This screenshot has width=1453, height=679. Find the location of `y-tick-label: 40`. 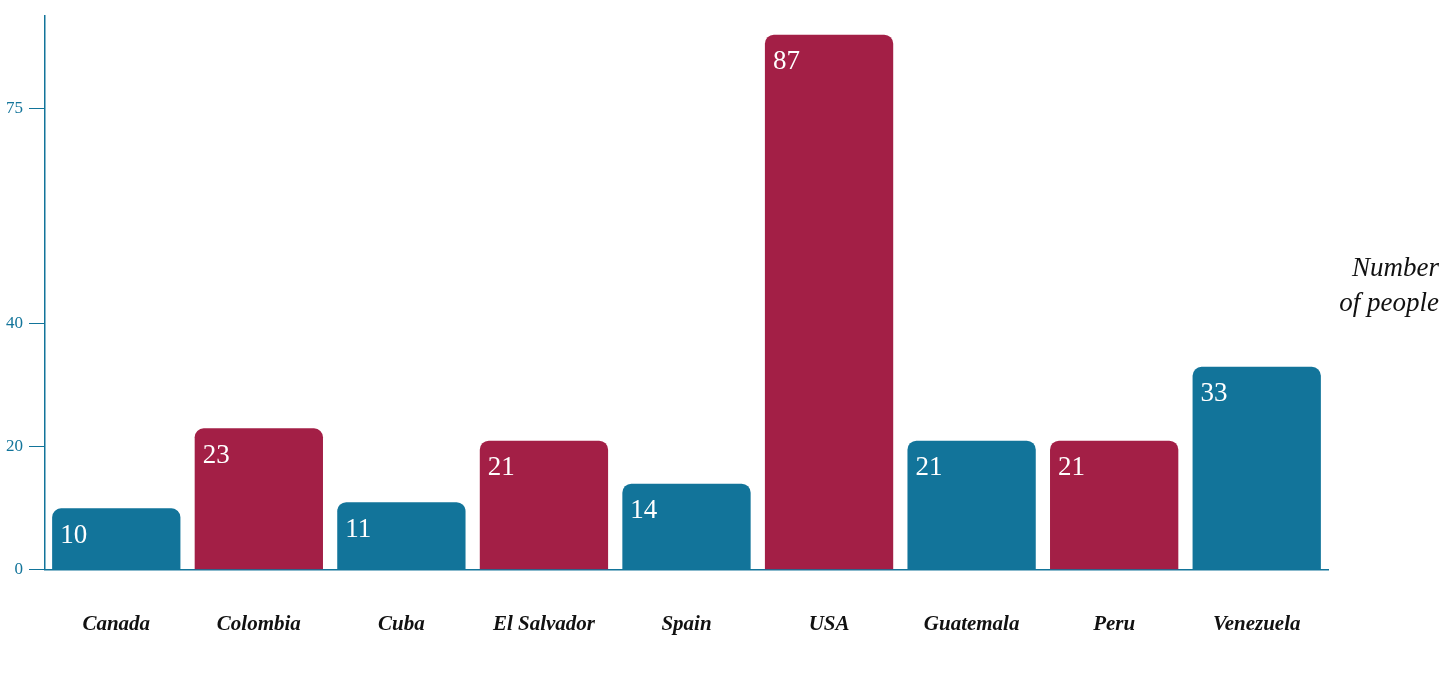

y-tick-label: 40 is located at coordinates (14, 323).